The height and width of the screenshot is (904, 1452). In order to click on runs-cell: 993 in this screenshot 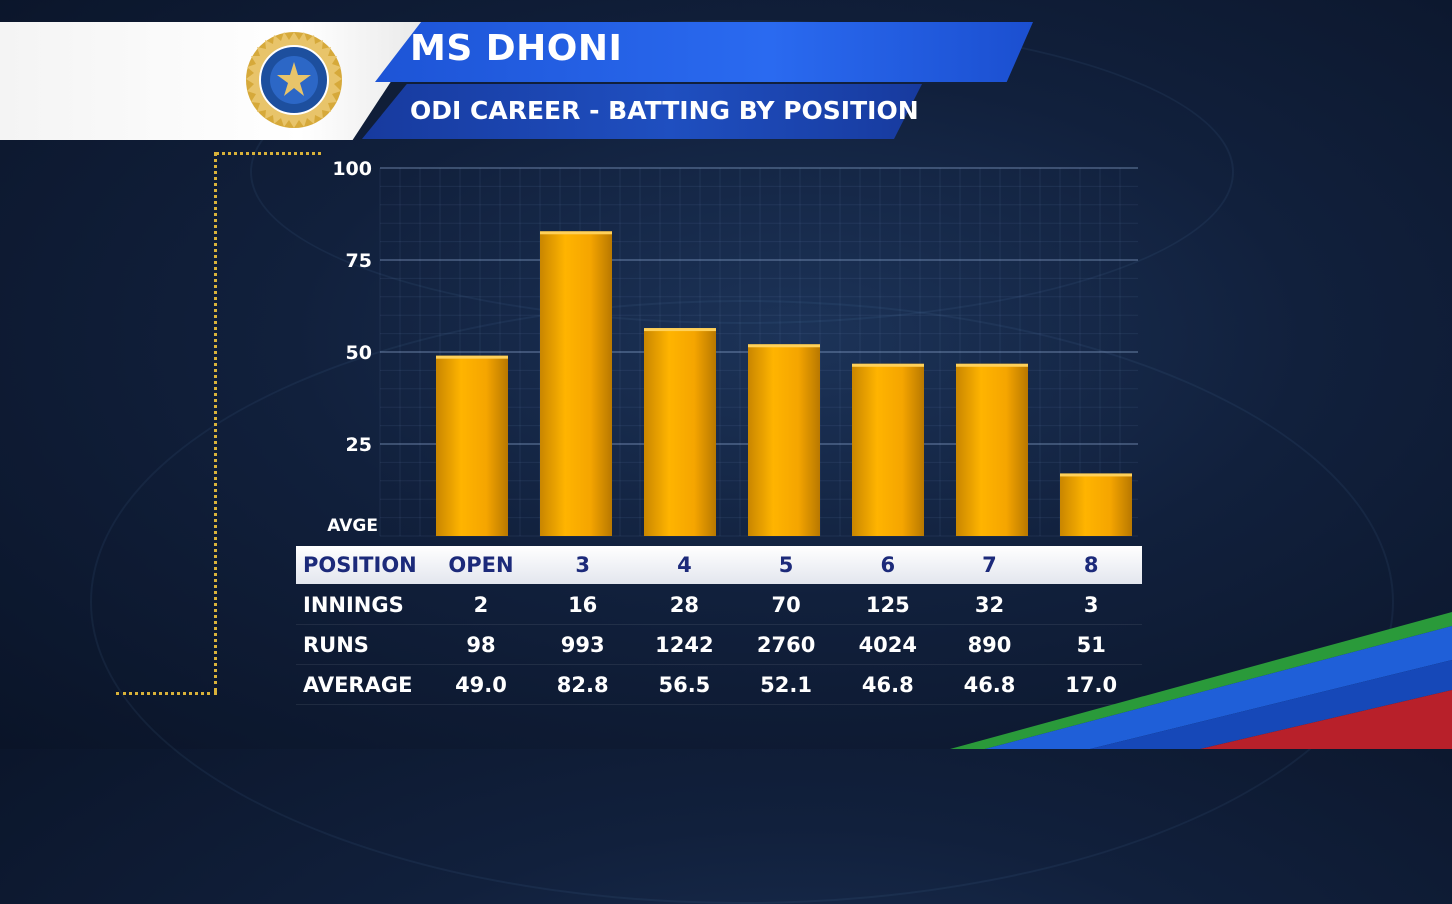, I will do `click(582, 645)`.